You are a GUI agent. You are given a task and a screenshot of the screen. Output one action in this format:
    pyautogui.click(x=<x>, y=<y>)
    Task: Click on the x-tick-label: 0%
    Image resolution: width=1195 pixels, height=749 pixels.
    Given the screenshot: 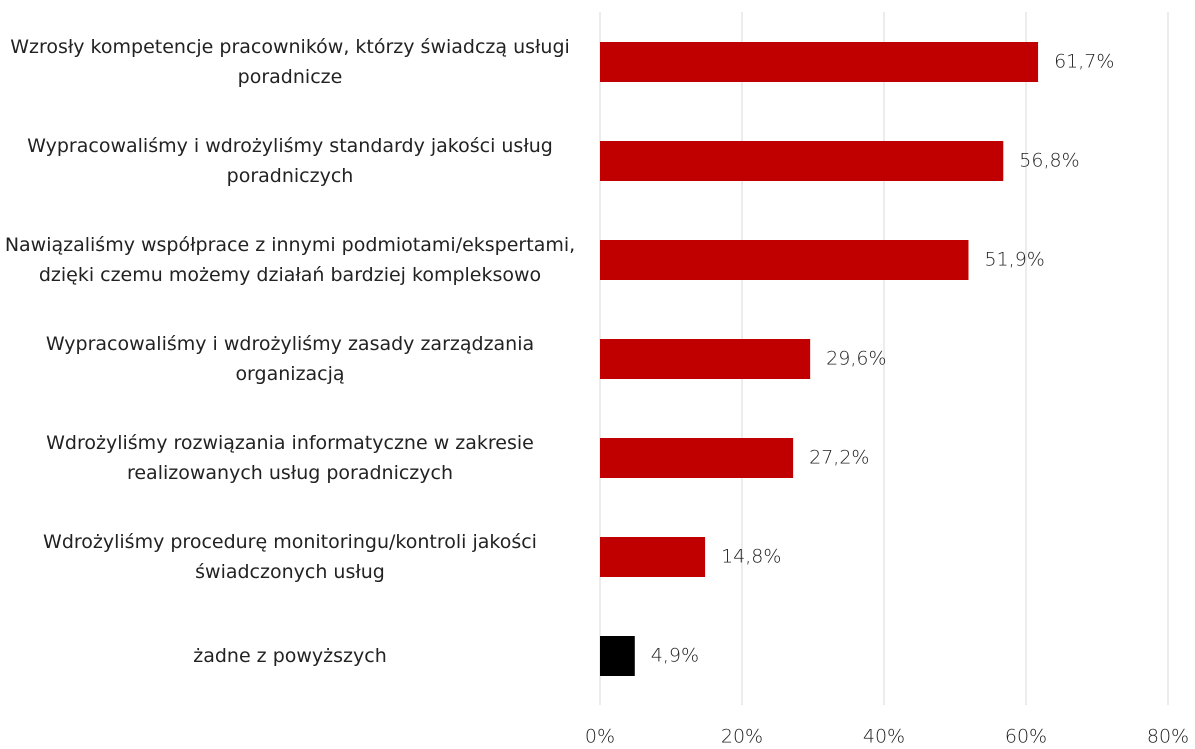 What is the action you would take?
    pyautogui.click(x=600, y=737)
    